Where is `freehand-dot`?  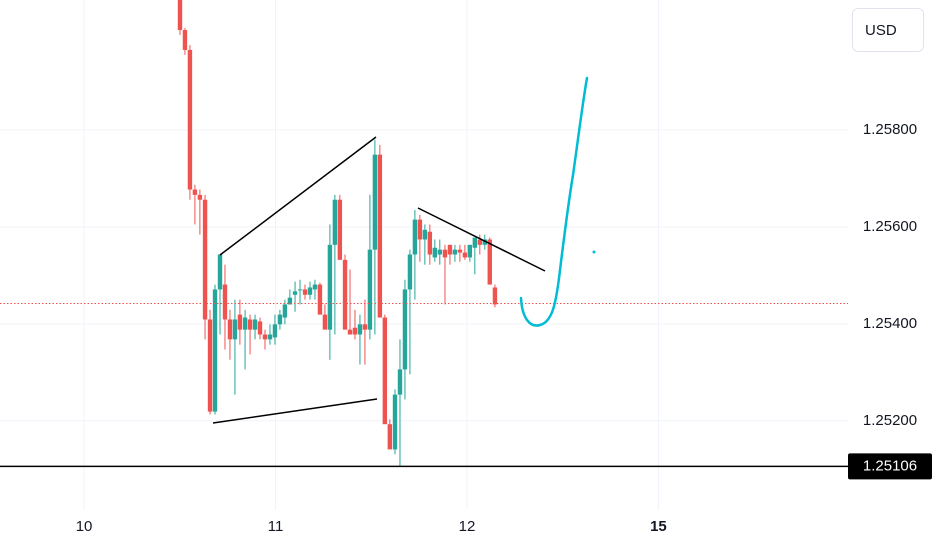 freehand-dot is located at coordinates (594, 252).